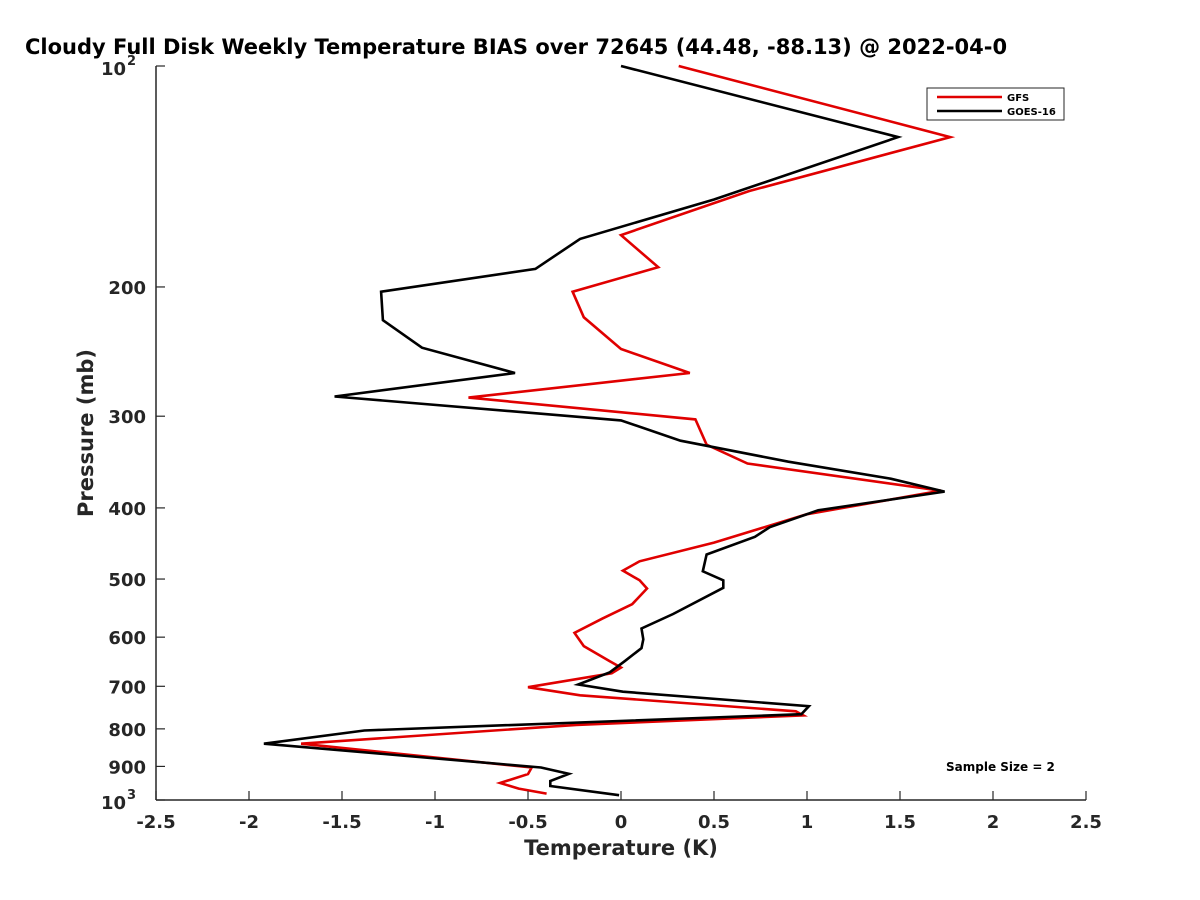 The height and width of the screenshot is (900, 1200). Describe the element at coordinates (1031, 112) in the screenshot. I see `legend-label-goes16: GOES-16` at that location.